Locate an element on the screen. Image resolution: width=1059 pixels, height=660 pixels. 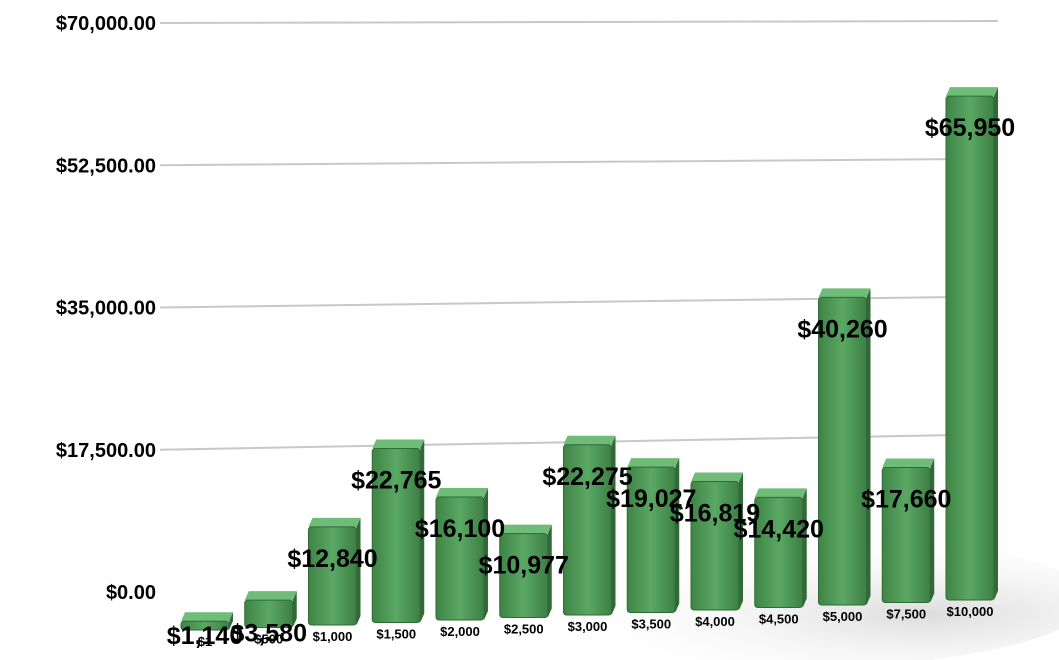
data-label: $65,950 is located at coordinates (970, 128).